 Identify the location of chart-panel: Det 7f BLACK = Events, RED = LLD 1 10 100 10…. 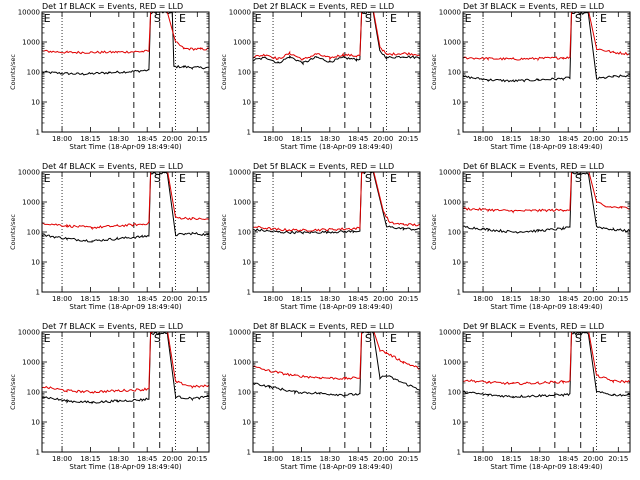
(109, 396).